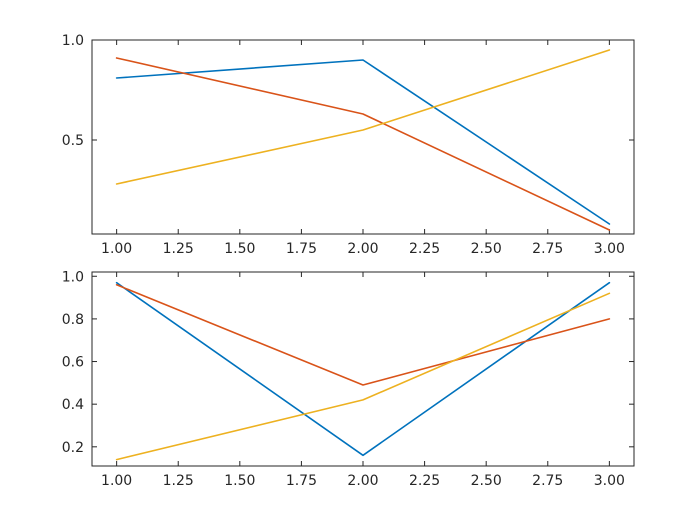  I want to click on bottom-x-tick-label: 1.50, so click(239, 481).